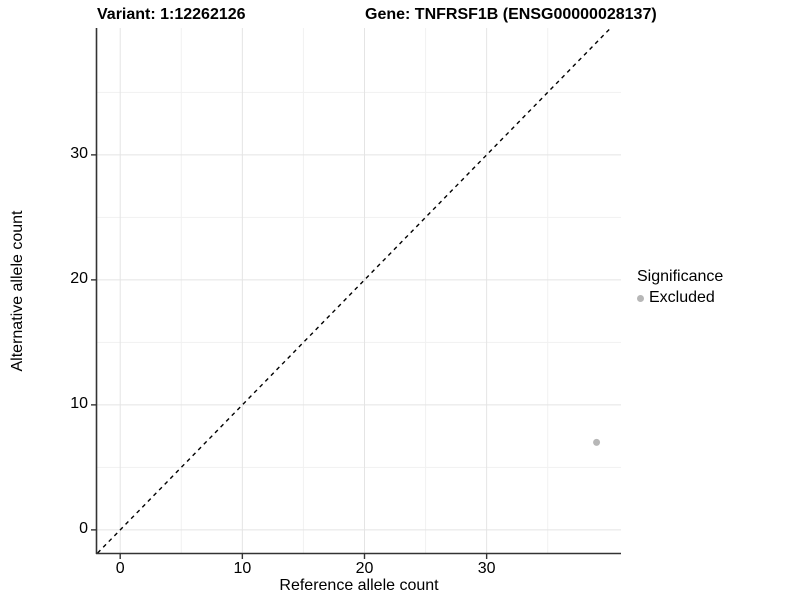 The width and height of the screenshot is (800, 600). I want to click on x-tick-label: 0, so click(120, 568).